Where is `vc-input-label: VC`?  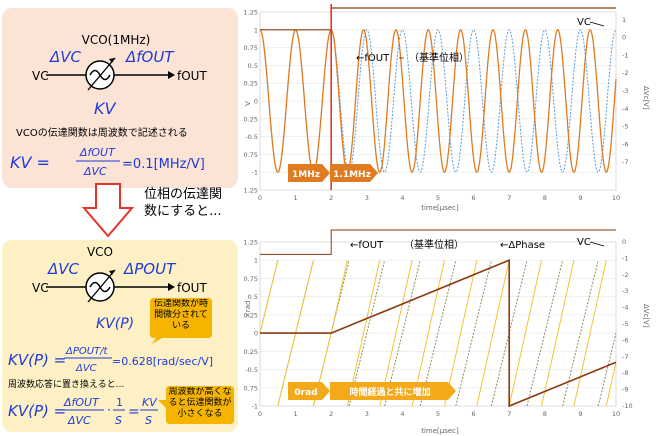
vc-input-label: VC is located at coordinates (40, 76).